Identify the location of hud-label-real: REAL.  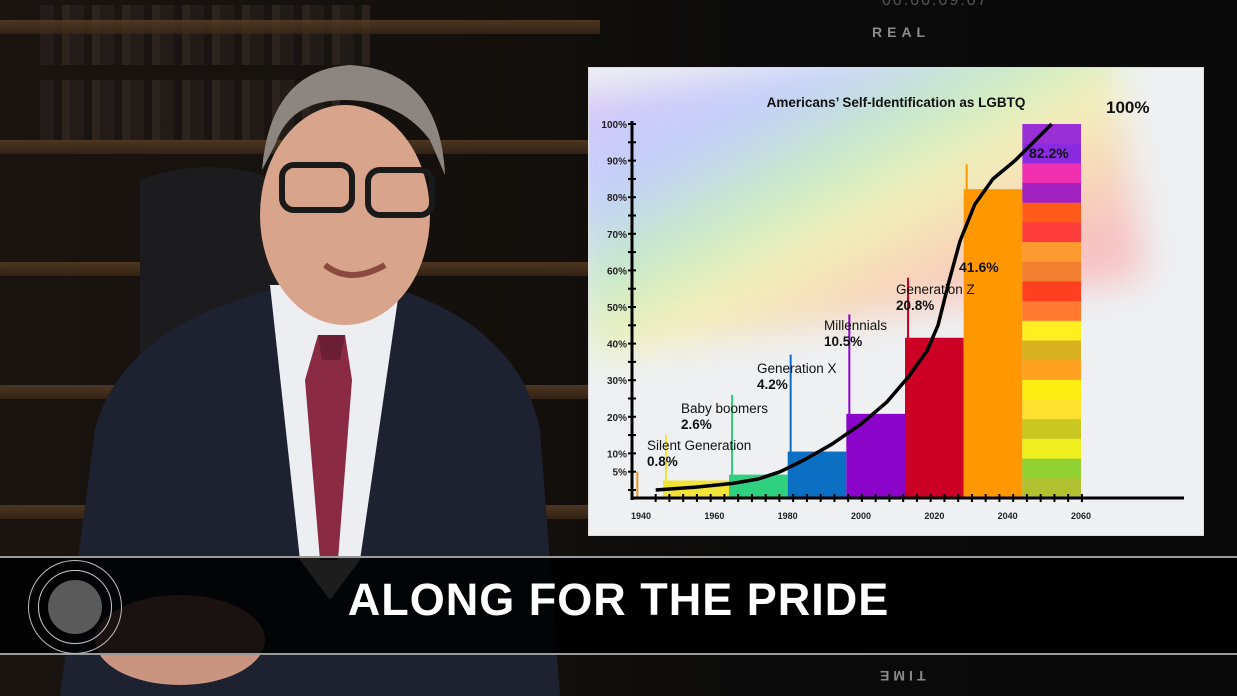
(901, 32).